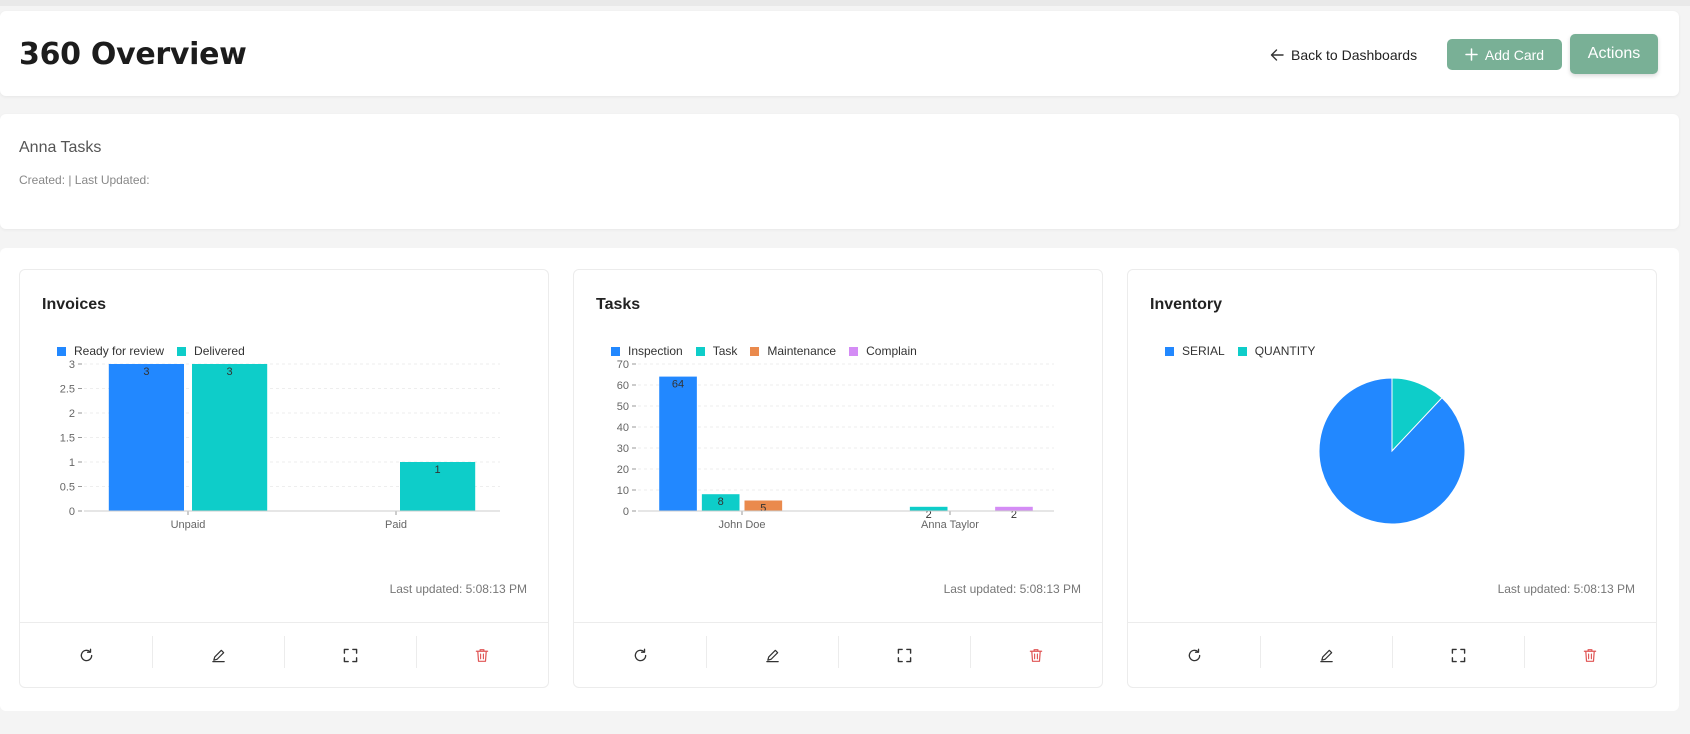 The height and width of the screenshot is (734, 1690). Describe the element at coordinates (618, 304) in the screenshot. I see `card-title: Tasks` at that location.